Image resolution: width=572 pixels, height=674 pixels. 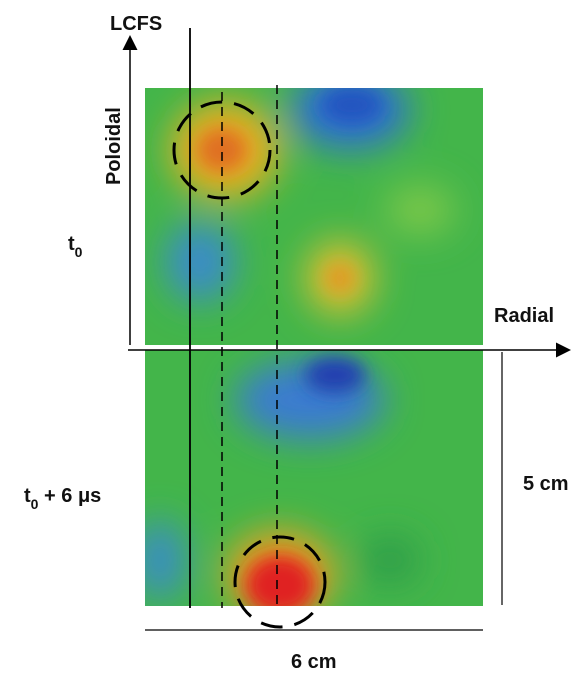 I want to click on width-scale-label: 6 cm, so click(x=314, y=662).